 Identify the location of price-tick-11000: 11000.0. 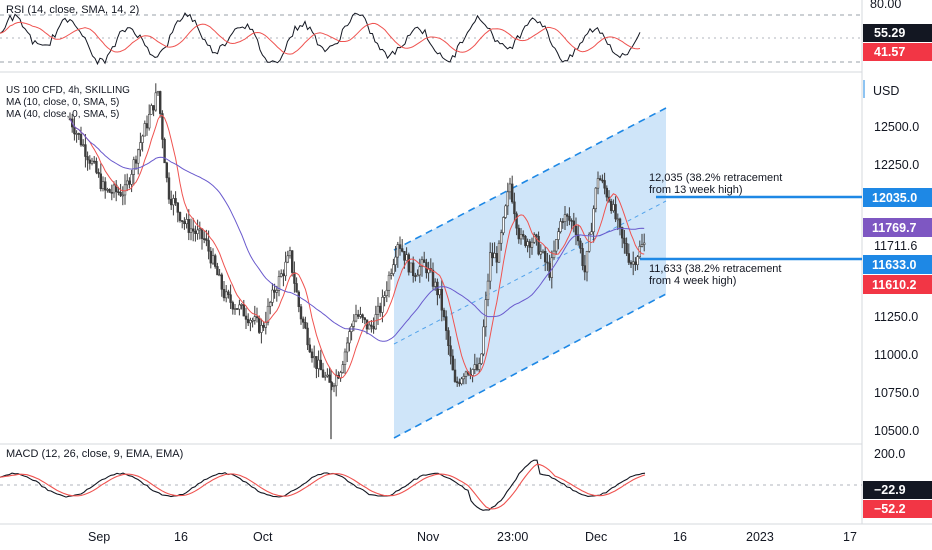
(896, 355).